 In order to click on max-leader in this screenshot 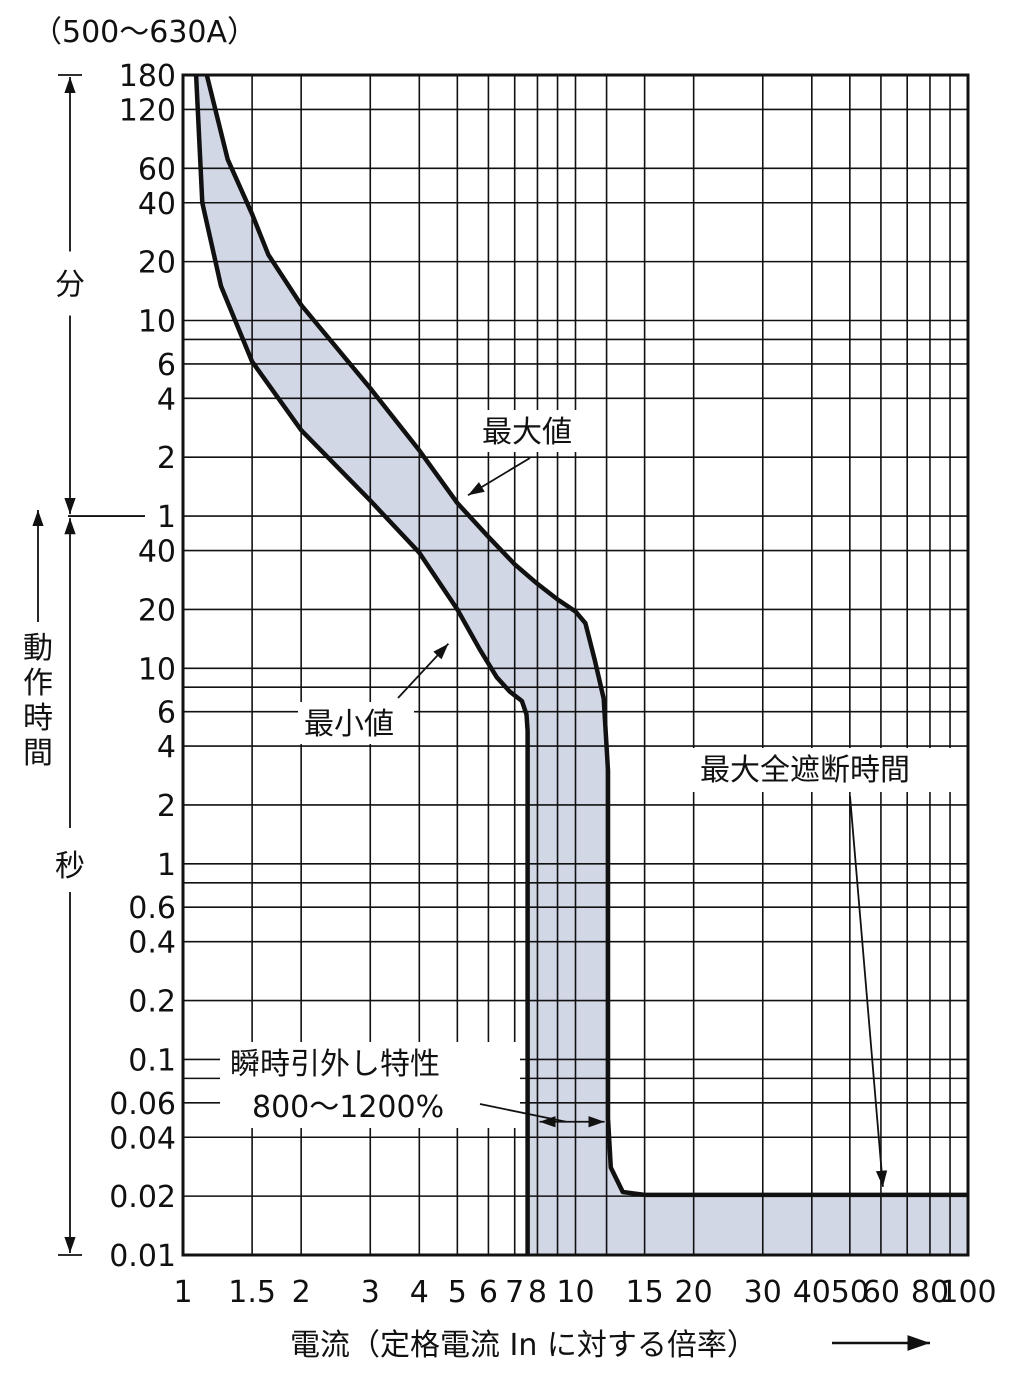, I will do `click(499, 477)`.